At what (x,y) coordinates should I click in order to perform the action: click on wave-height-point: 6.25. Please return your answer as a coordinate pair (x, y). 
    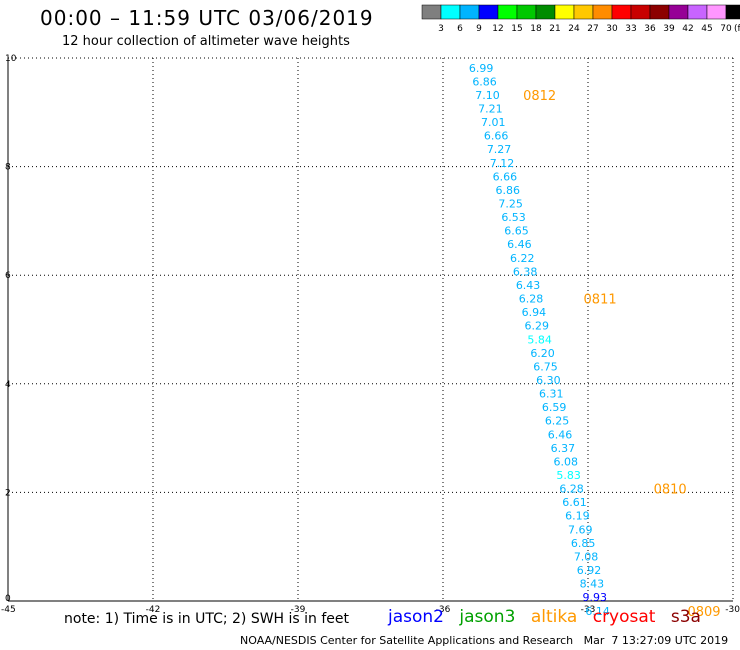
    Looking at the image, I should click on (557, 421).